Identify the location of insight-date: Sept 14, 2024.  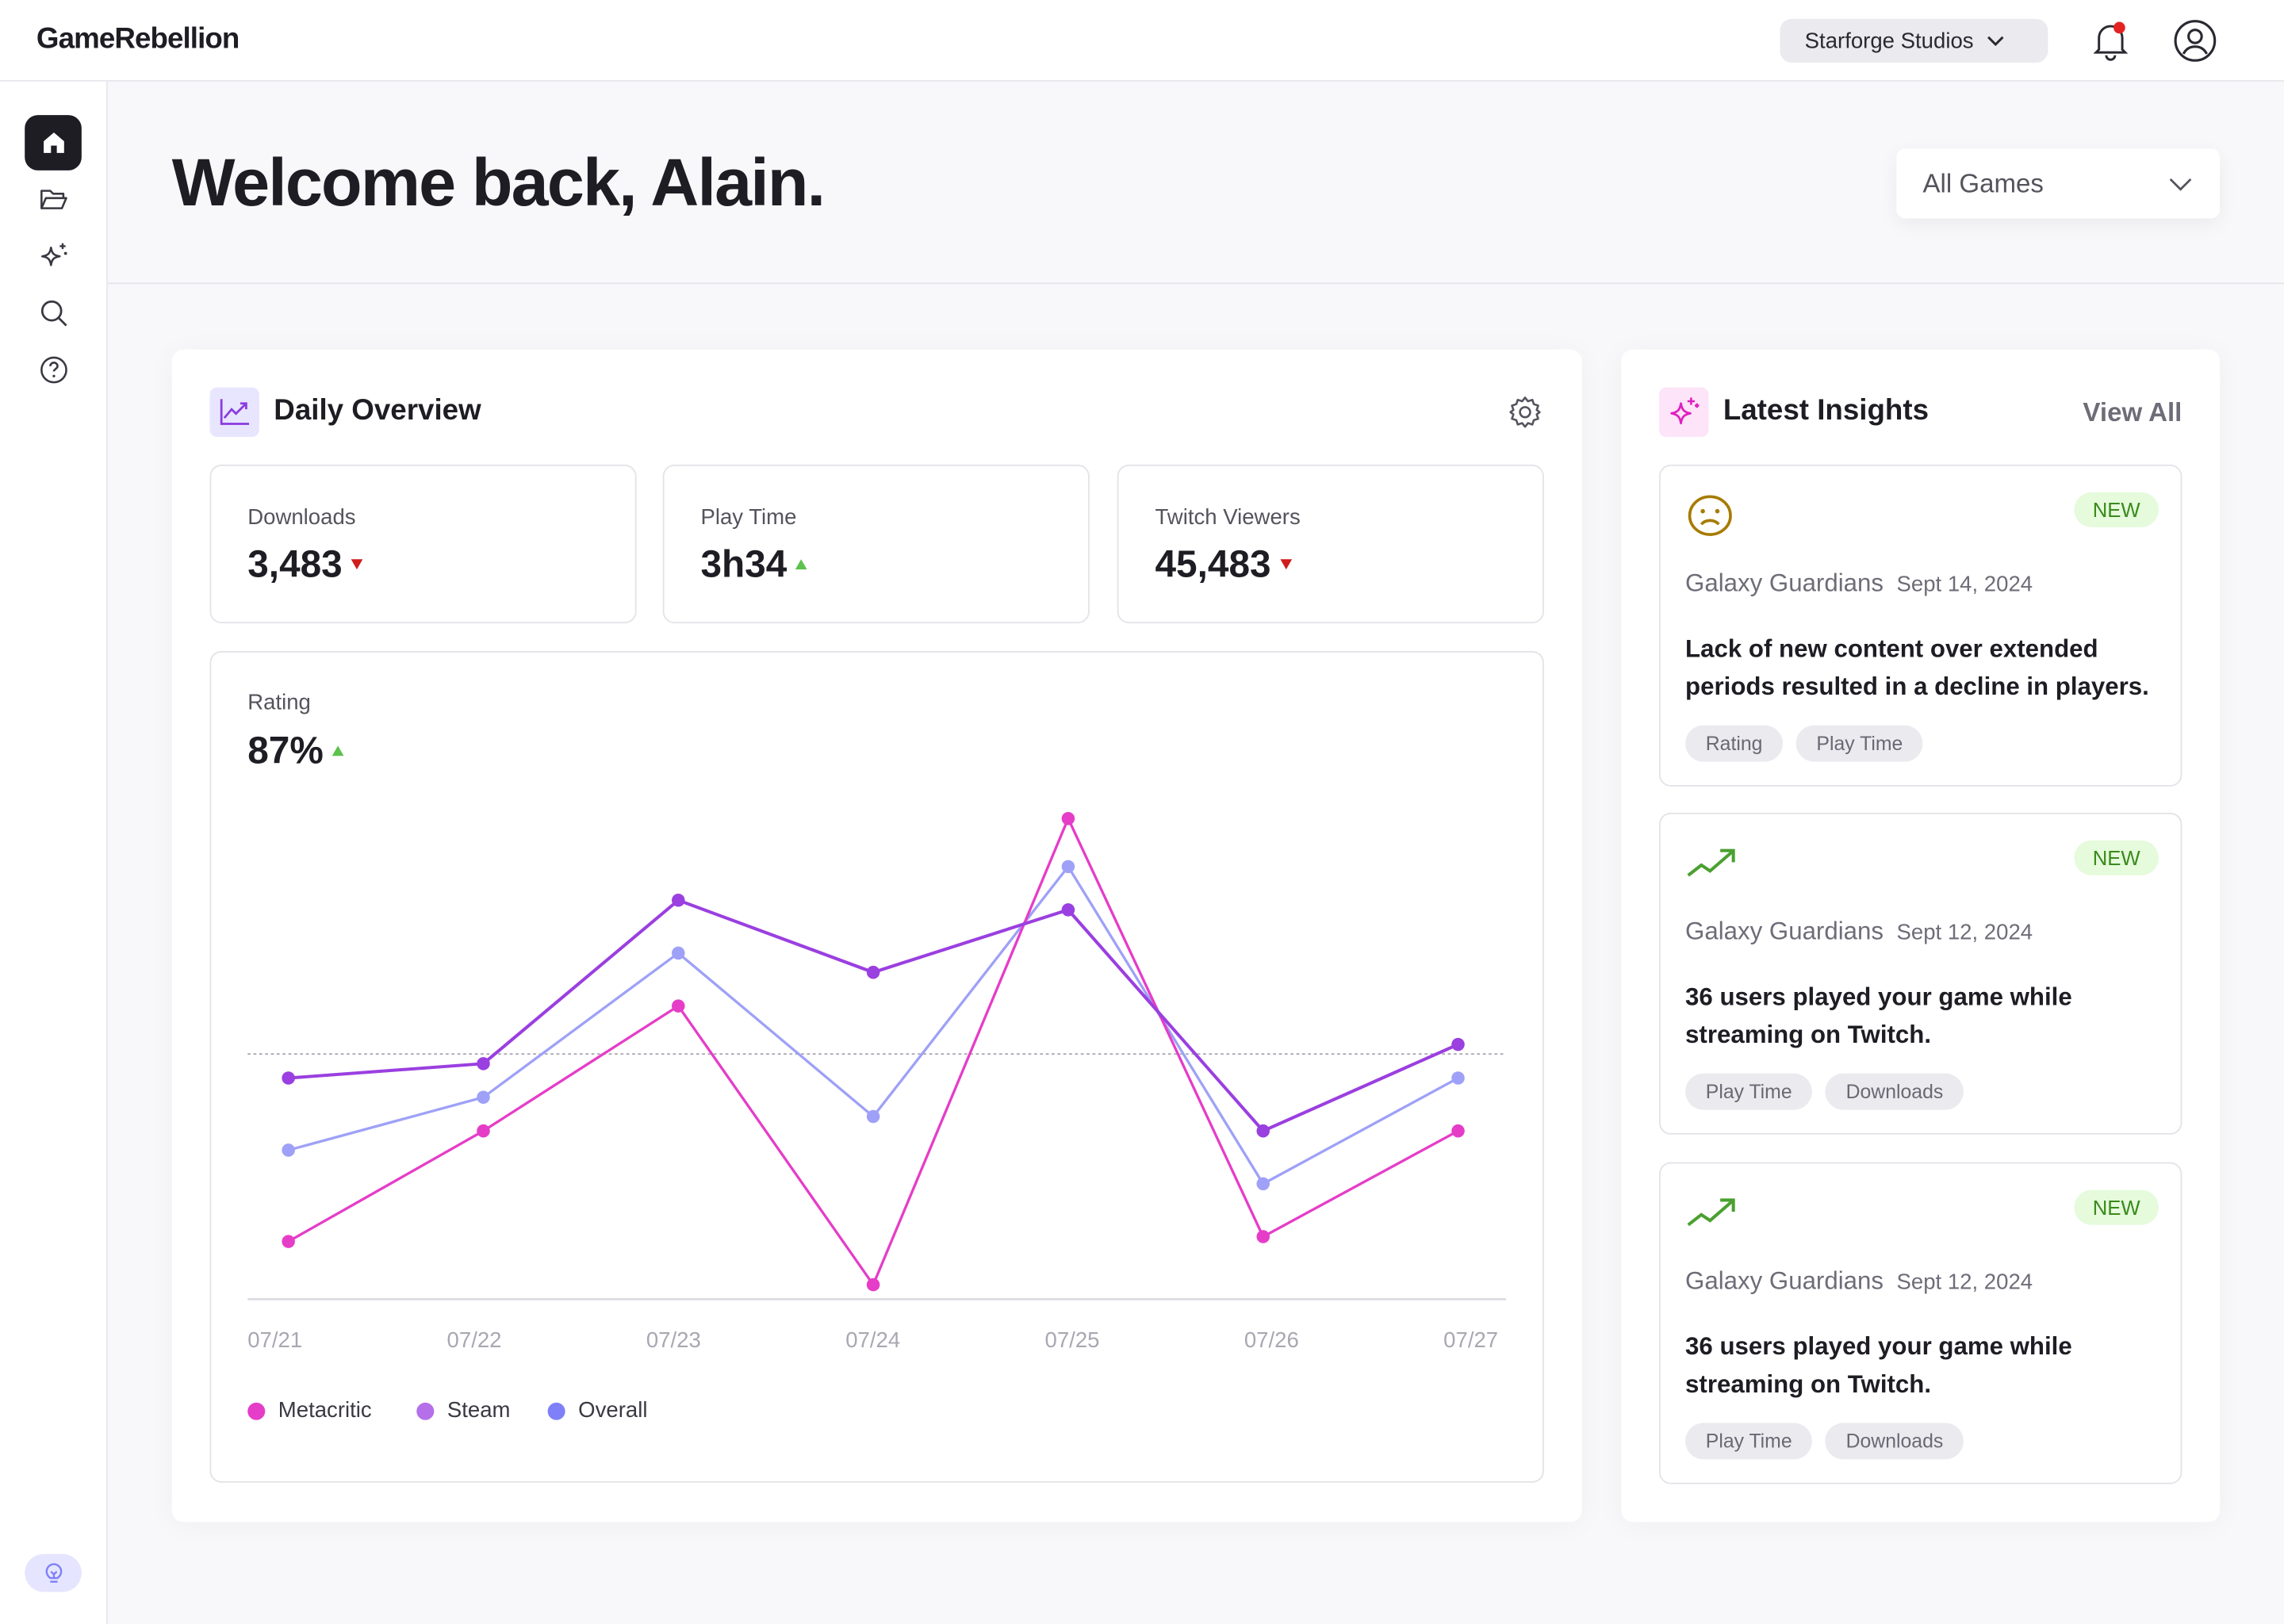
(1964, 585).